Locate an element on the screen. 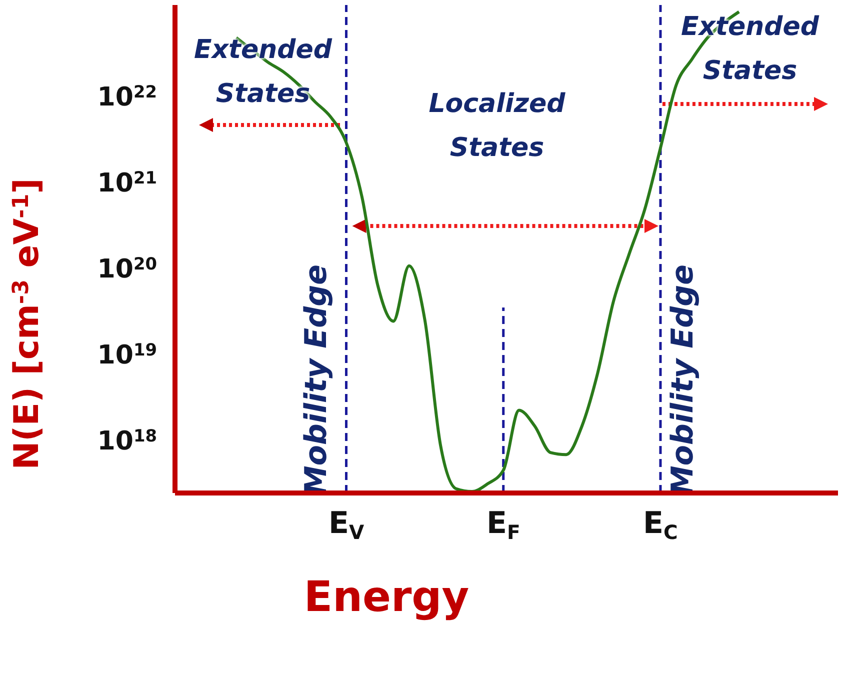 This screenshot has width=842, height=692. x-axis-title: Energy is located at coordinates (387, 596).